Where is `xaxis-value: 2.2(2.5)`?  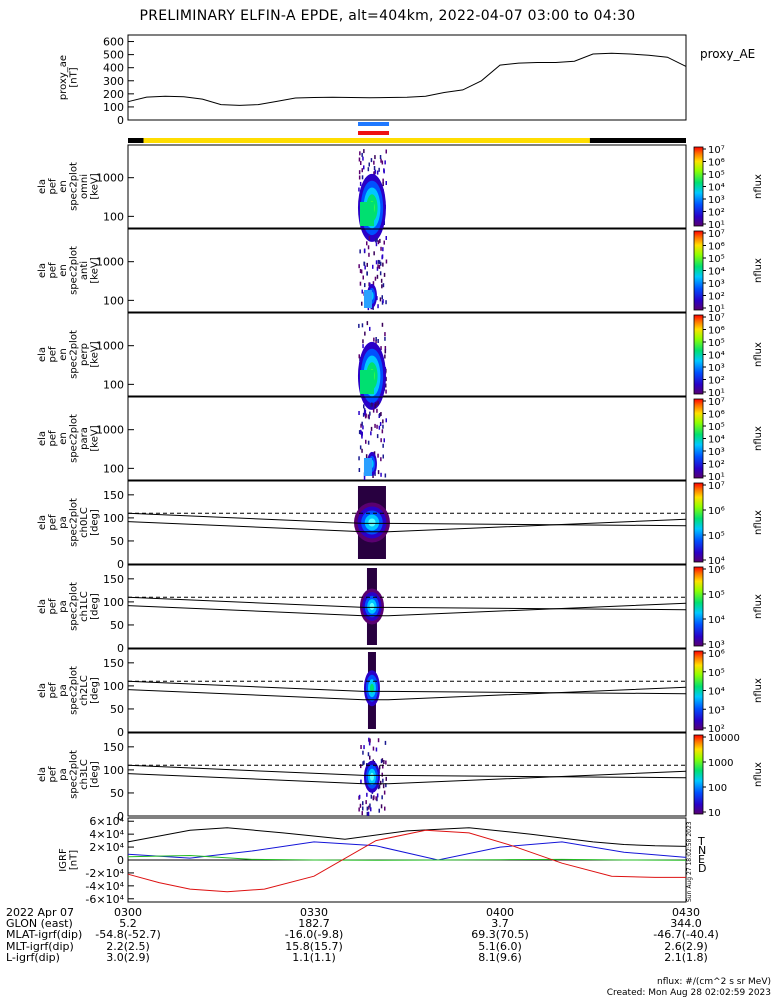 xaxis-value: 2.2(2.5) is located at coordinates (128, 946).